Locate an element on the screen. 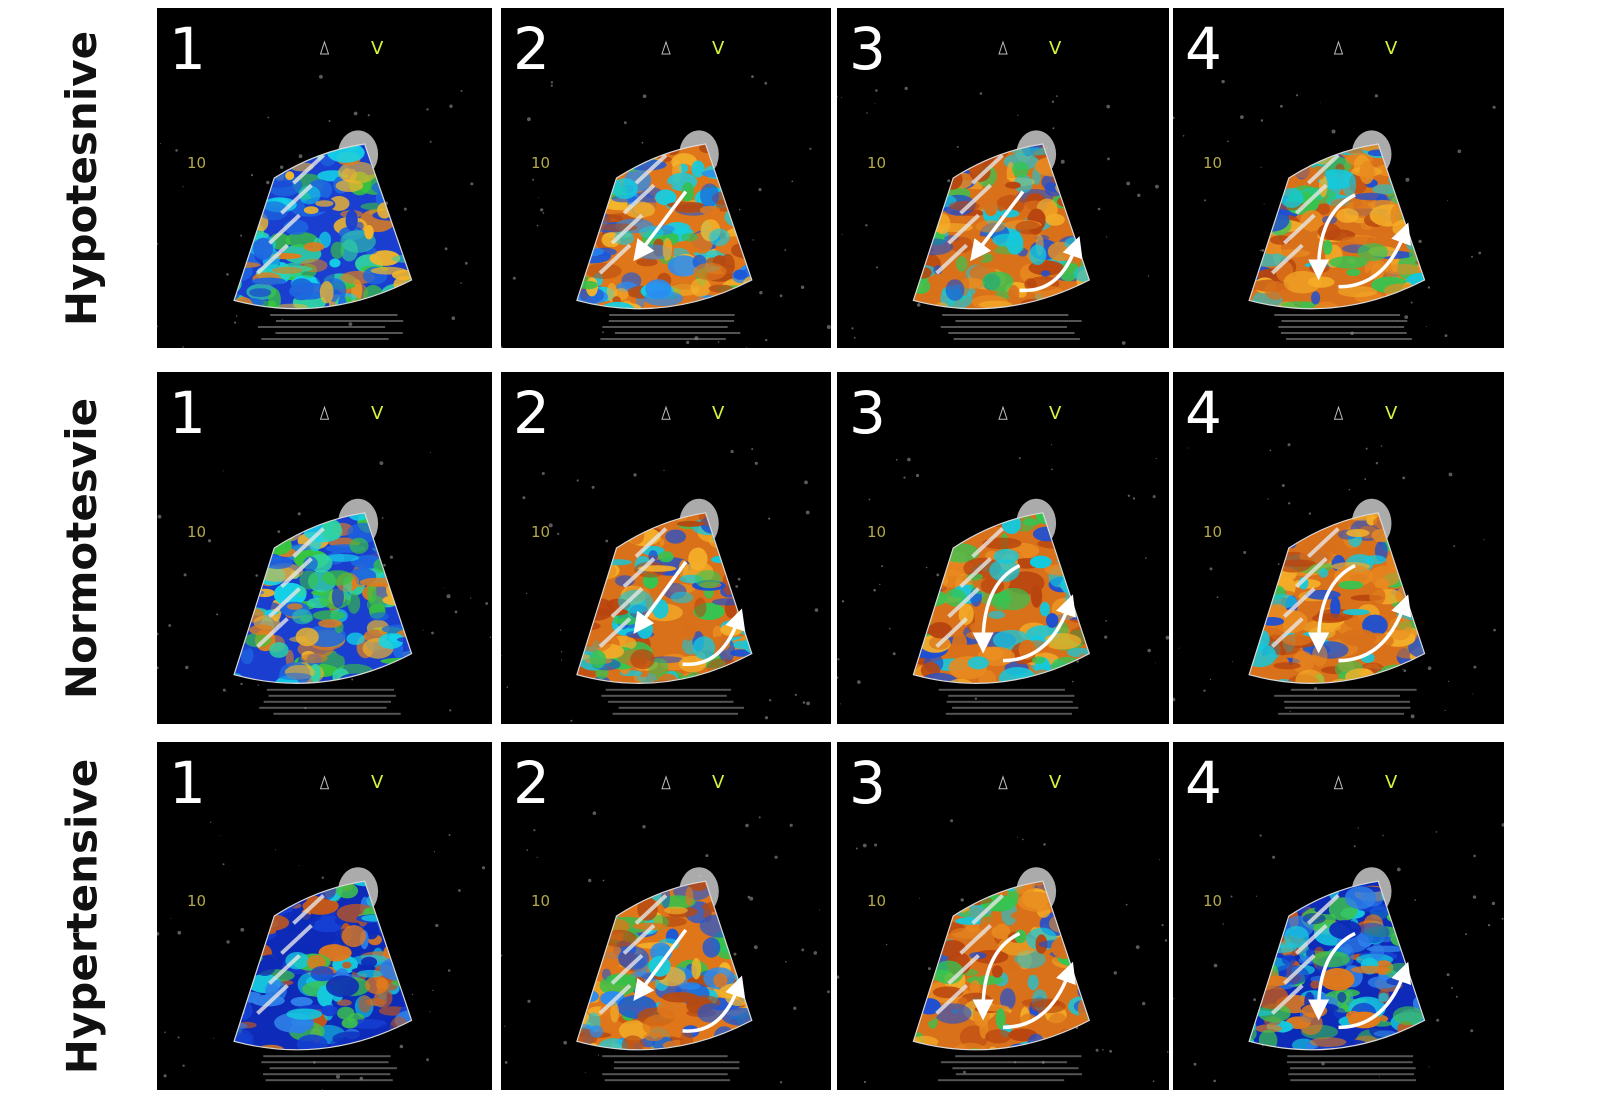 This screenshot has width=1600, height=1120. outflow-arrow is located at coordinates (1039, 995).